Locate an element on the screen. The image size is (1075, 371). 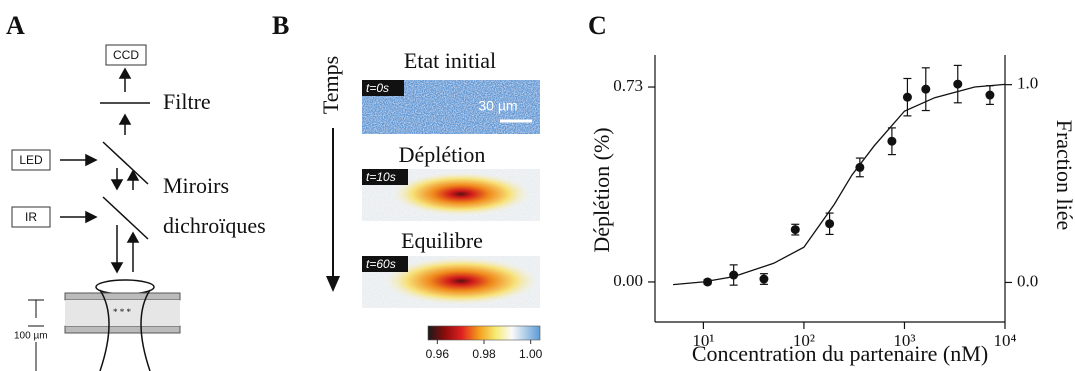
y-axis-label: Déplétion (%) is located at coordinates (601, 189).